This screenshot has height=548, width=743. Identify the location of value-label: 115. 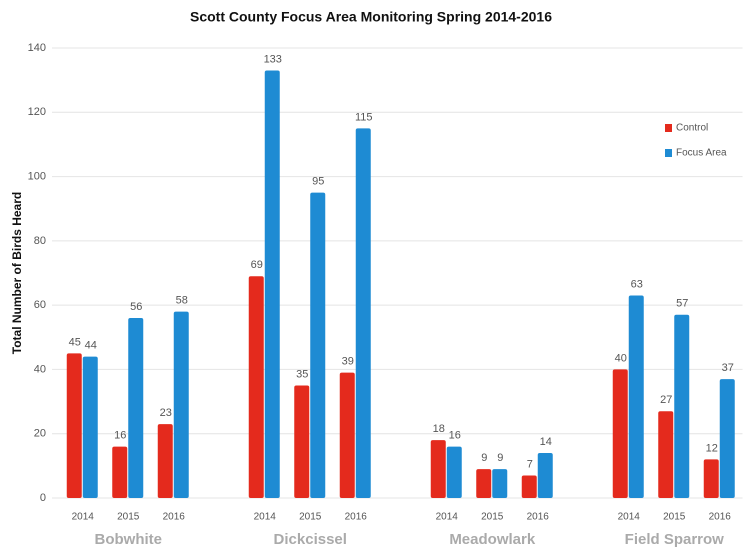
(364, 117).